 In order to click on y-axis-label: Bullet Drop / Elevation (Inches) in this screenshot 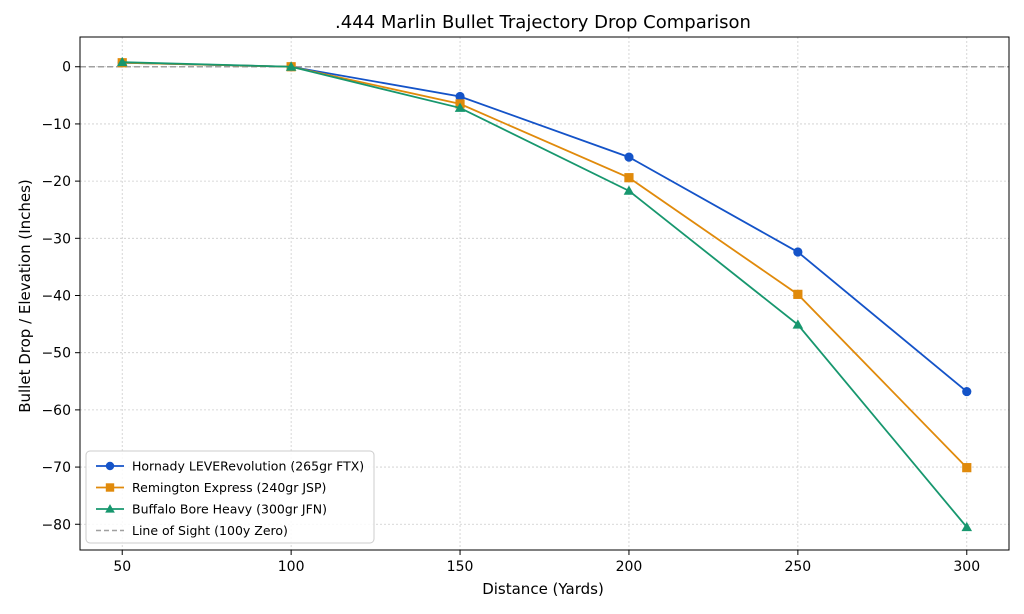, I will do `click(25, 296)`.